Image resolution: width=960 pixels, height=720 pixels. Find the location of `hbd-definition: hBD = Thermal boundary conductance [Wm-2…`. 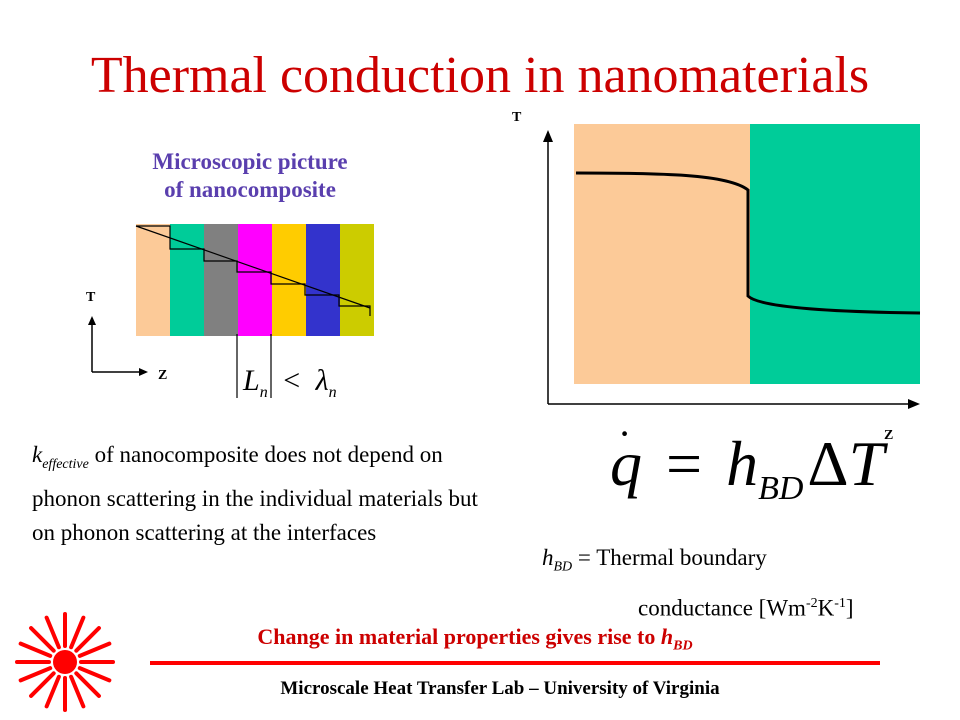

hbd-definition: hBD = Thermal boundary conductance [Wm-2… is located at coordinates (698, 583).